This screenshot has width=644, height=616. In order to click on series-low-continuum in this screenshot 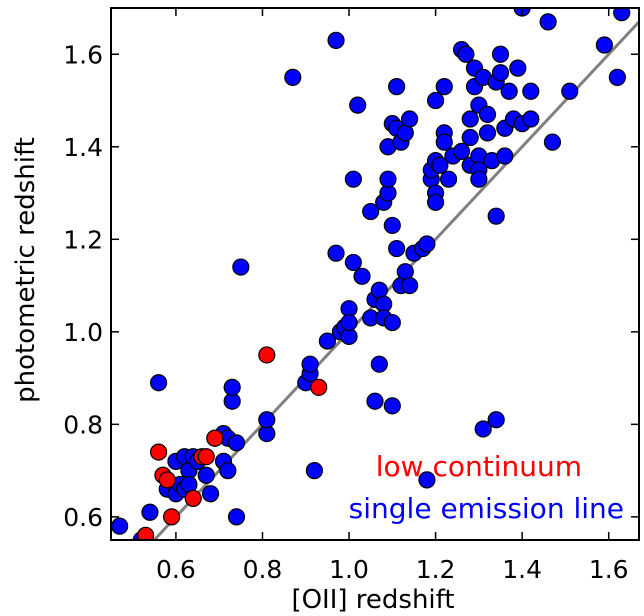, I will do `click(228, 451)`.